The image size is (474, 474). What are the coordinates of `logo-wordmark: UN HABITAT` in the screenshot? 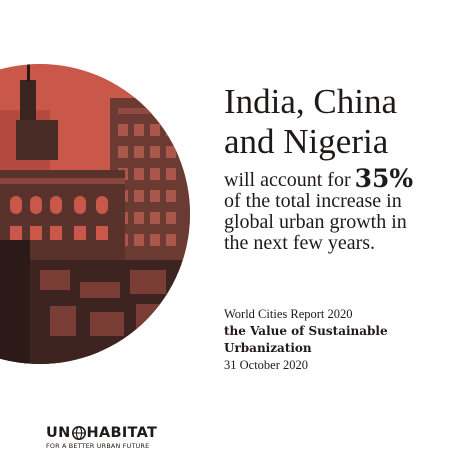 It's located at (126, 433).